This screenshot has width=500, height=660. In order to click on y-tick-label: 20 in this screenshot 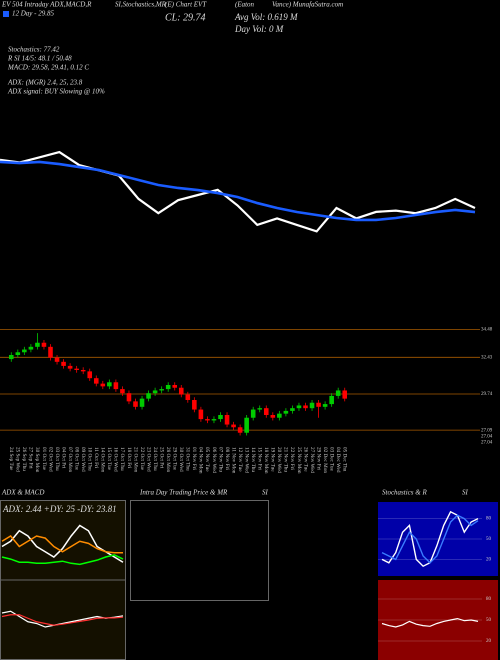, I will do `click(489, 560)`.